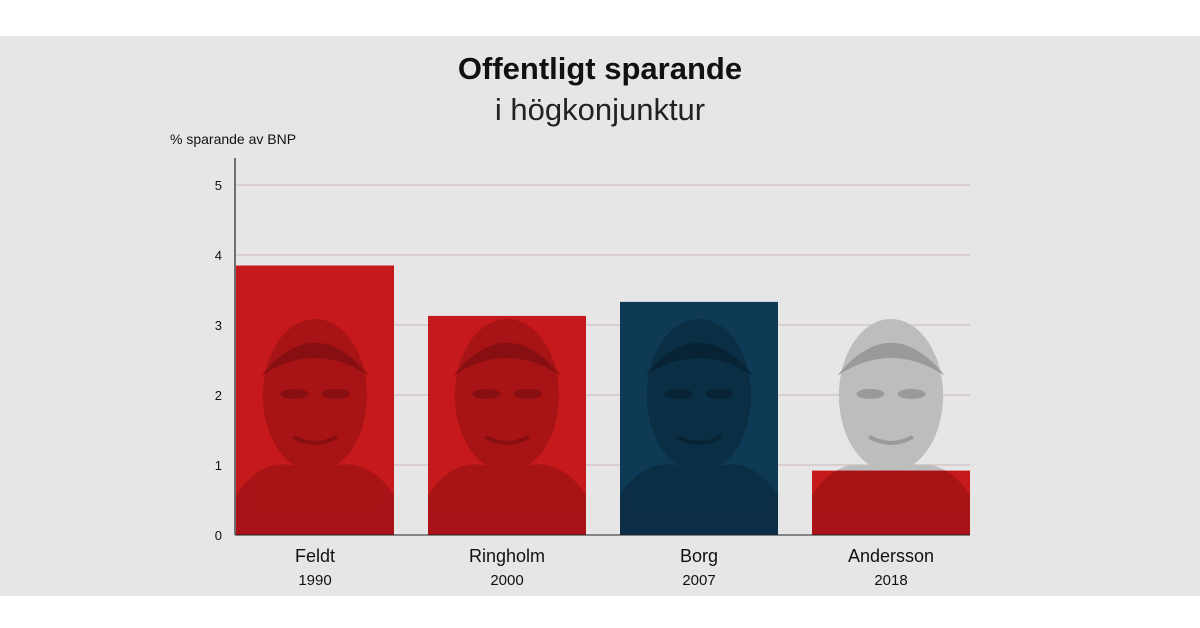 The image size is (1200, 628). Describe the element at coordinates (218, 185) in the screenshot. I see `y-tick-label: 5` at that location.